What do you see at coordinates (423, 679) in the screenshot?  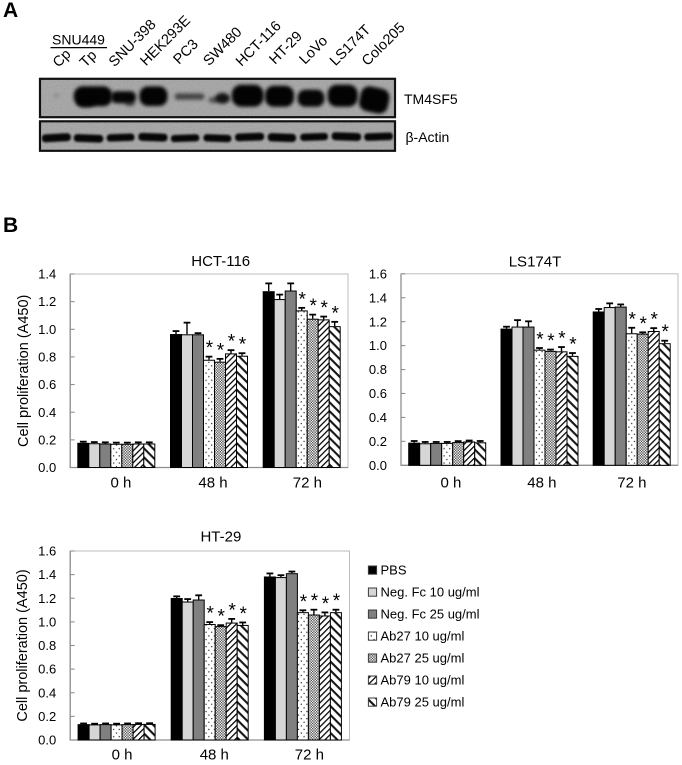 I see `svg-text: Ab79 10 ug/ml` at bounding box center [423, 679].